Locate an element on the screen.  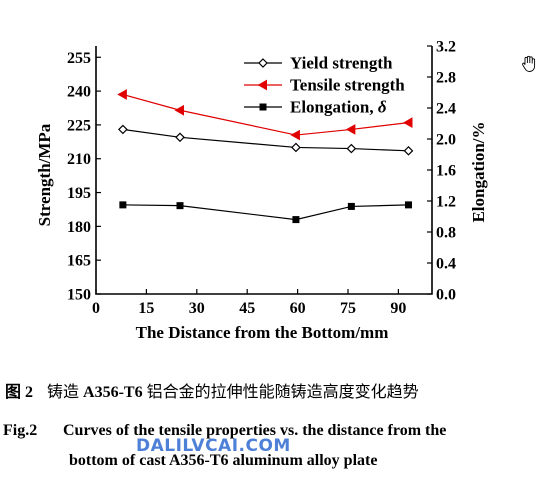
right-tick-label: 0.0 is located at coordinates (446, 295).